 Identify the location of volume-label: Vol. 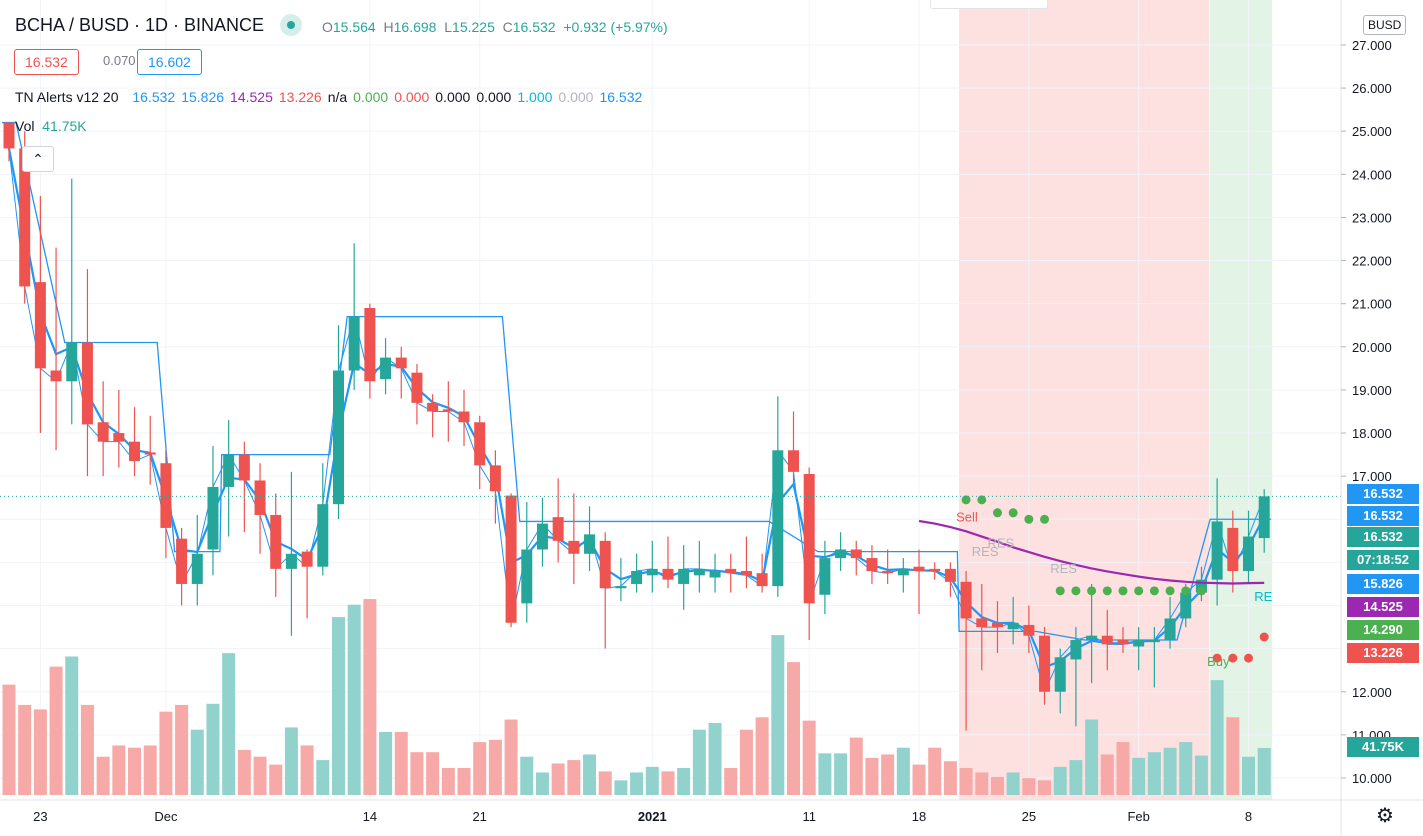
(25, 126).